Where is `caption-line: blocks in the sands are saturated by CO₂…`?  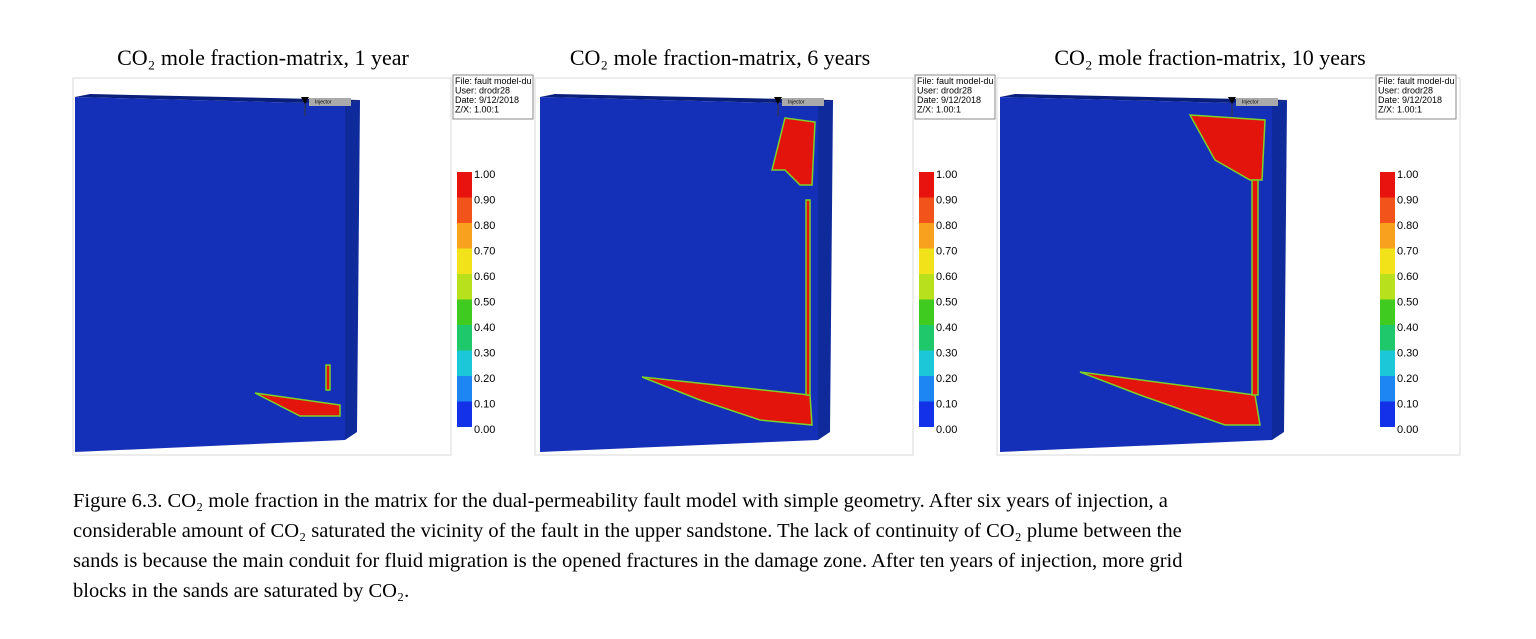
caption-line: blocks in the sands are saturated by CO₂… is located at coordinates (241, 591).